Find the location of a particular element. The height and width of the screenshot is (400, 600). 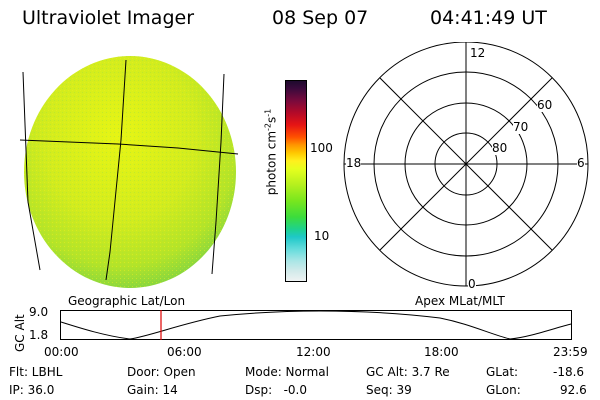

app-title: Ultraviolet Imager is located at coordinates (108, 18).